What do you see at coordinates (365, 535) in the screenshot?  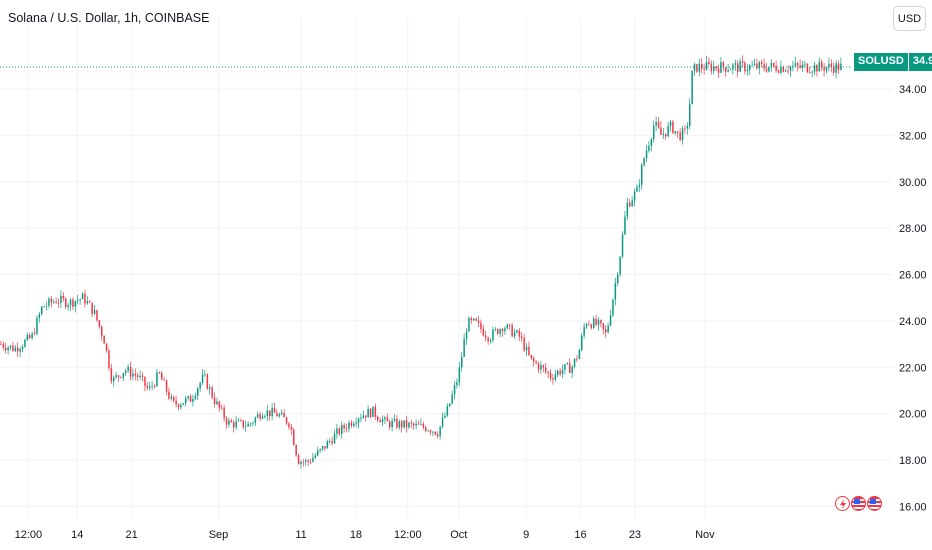 I see `time-axis: 12:00 14 21 Sep 11 18 12:00 Oct 9 16 23 Nov` at bounding box center [365, 535].